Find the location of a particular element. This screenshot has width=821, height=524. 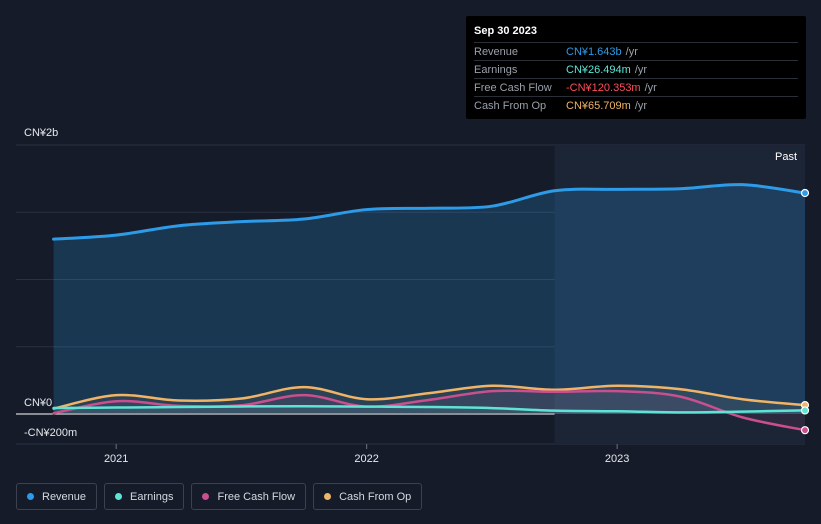

legend-label: Earnings is located at coordinates (152, 496).